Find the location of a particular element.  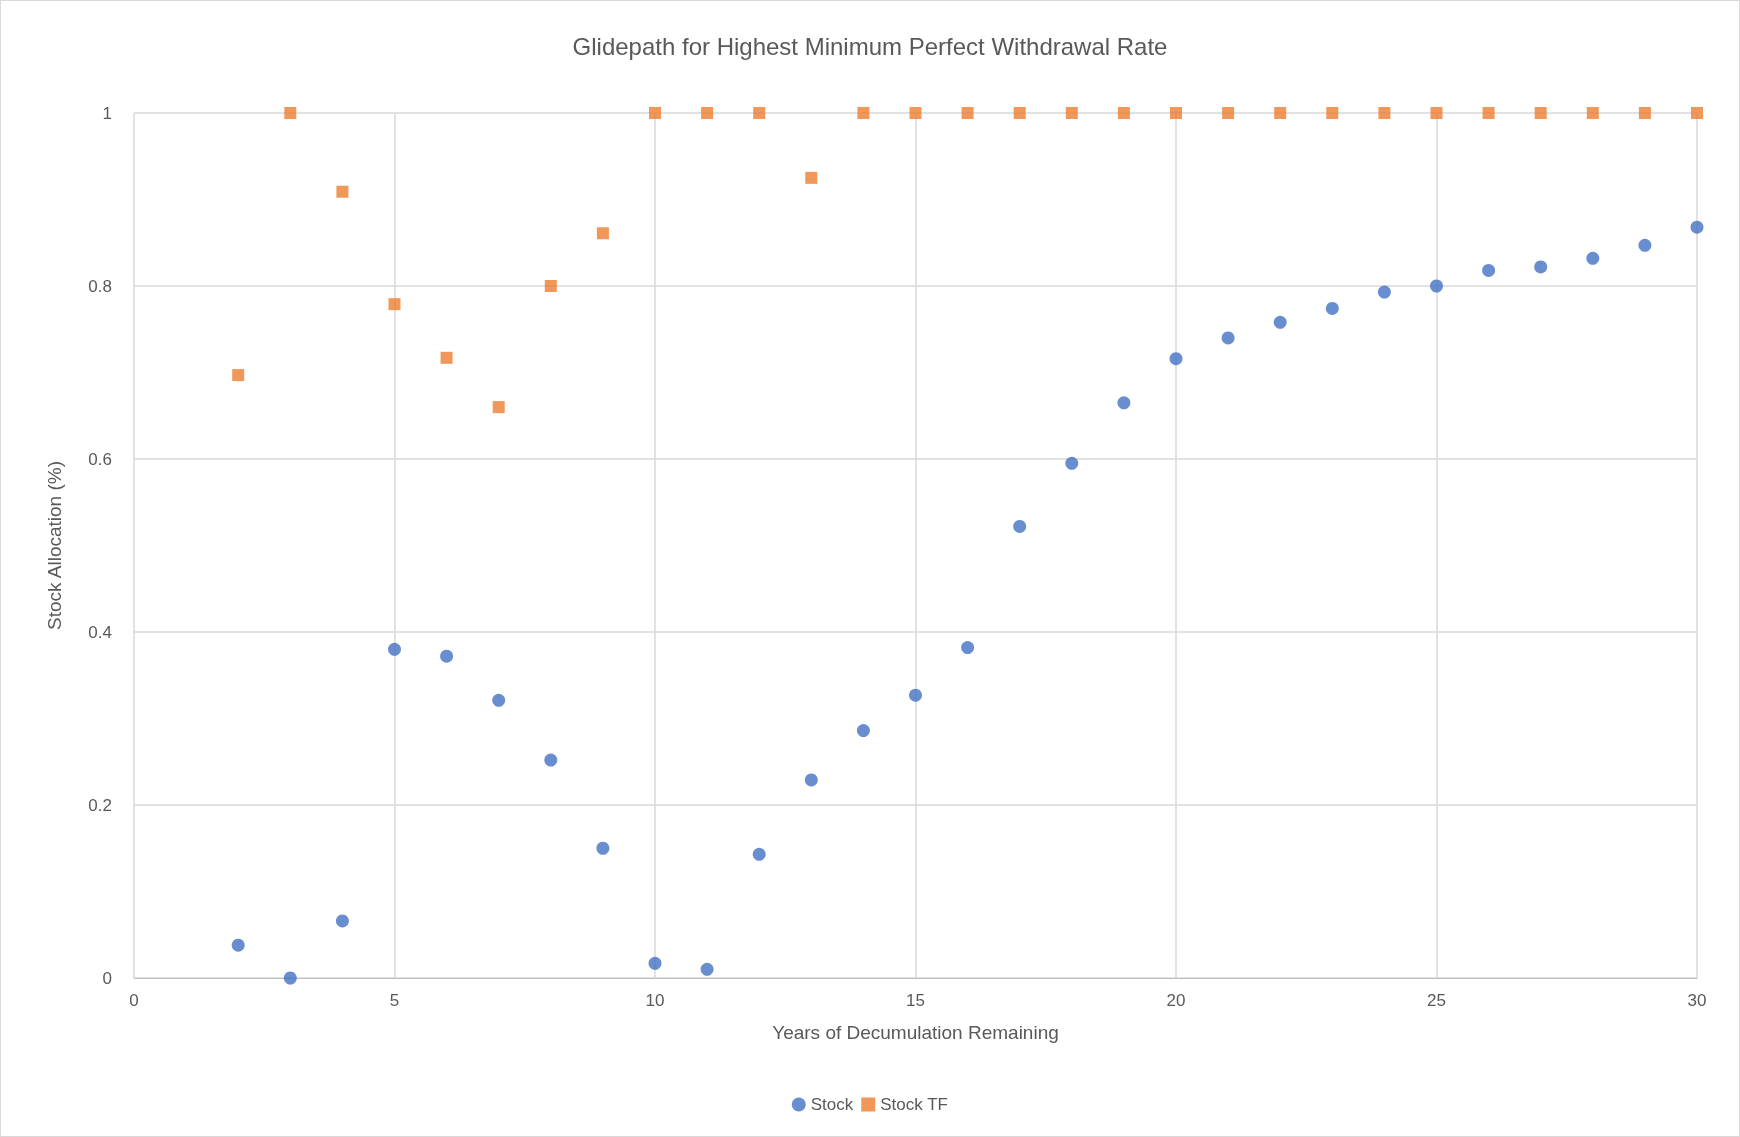

chart-title: Glidepath for Highest Minimum Perfect Withdrawal Rate is located at coordinates (870, 46).